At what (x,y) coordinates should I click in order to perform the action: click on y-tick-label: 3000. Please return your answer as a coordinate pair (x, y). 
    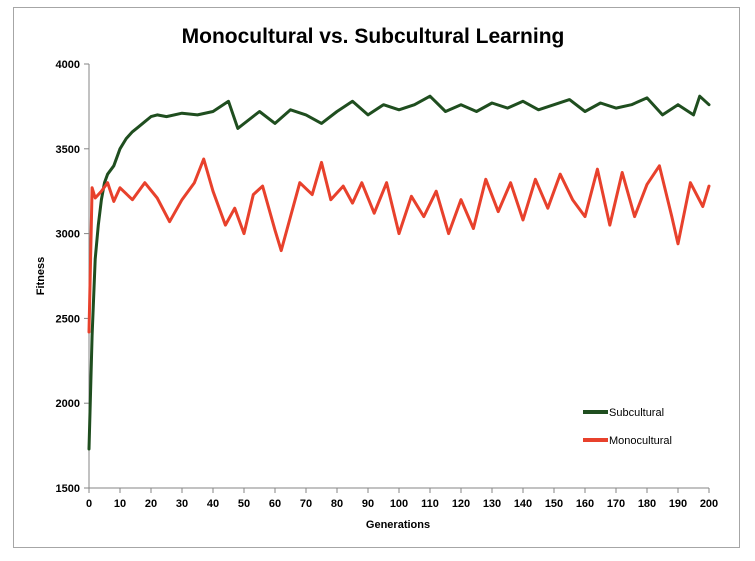
    Looking at the image, I should click on (68, 235).